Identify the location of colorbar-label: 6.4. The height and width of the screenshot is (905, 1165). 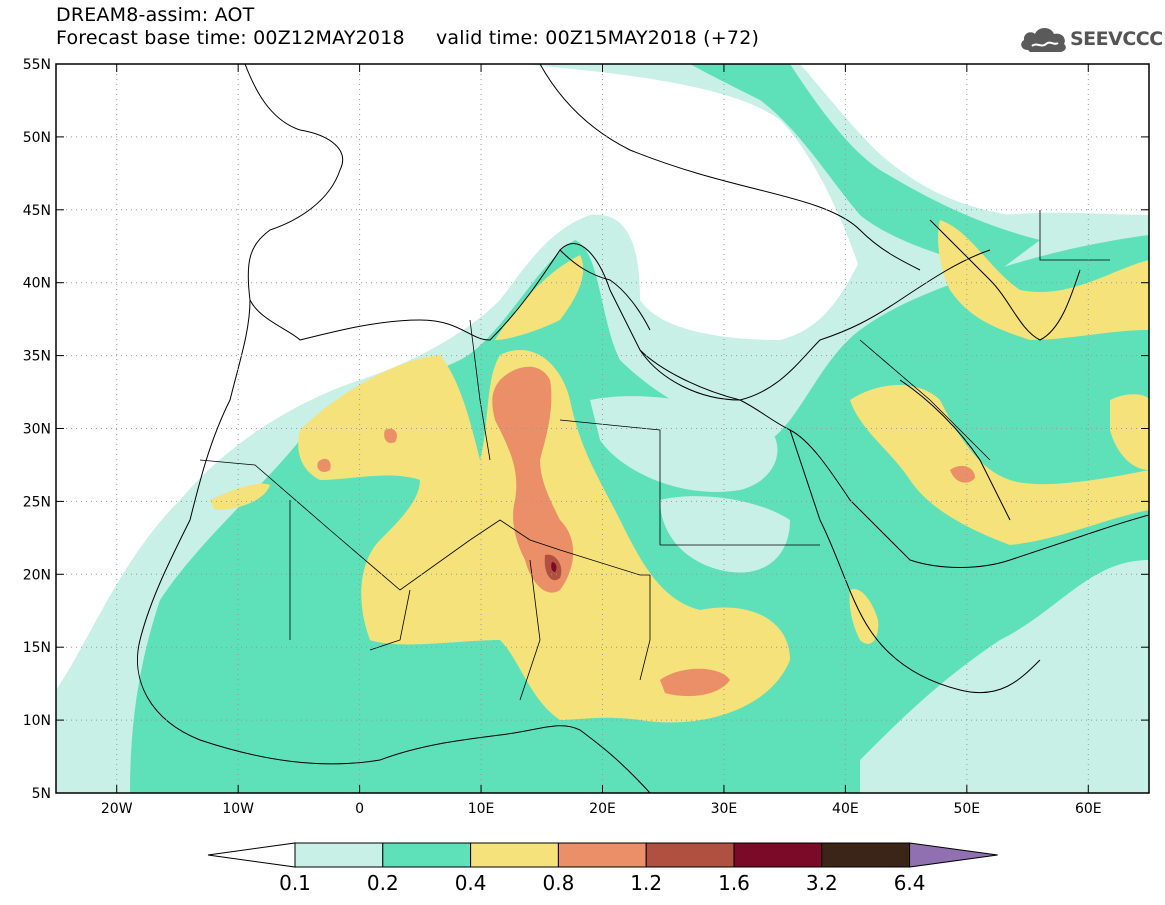
(909, 883).